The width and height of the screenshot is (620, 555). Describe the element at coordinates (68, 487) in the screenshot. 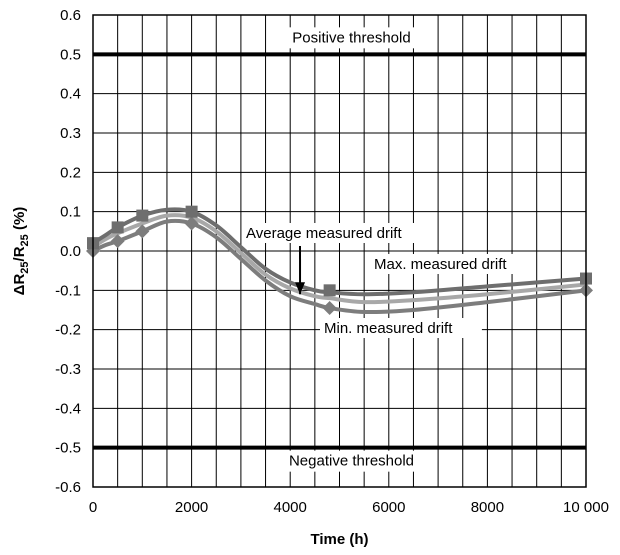

I see `y-tick-label: -0.6` at that location.